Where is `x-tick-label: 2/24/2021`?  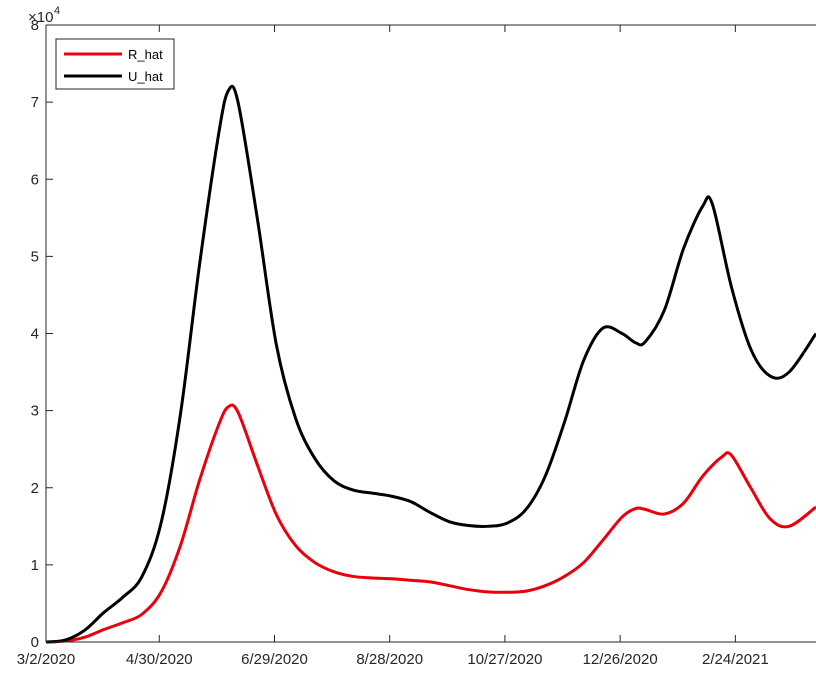 x-tick-label: 2/24/2021 is located at coordinates (735, 659).